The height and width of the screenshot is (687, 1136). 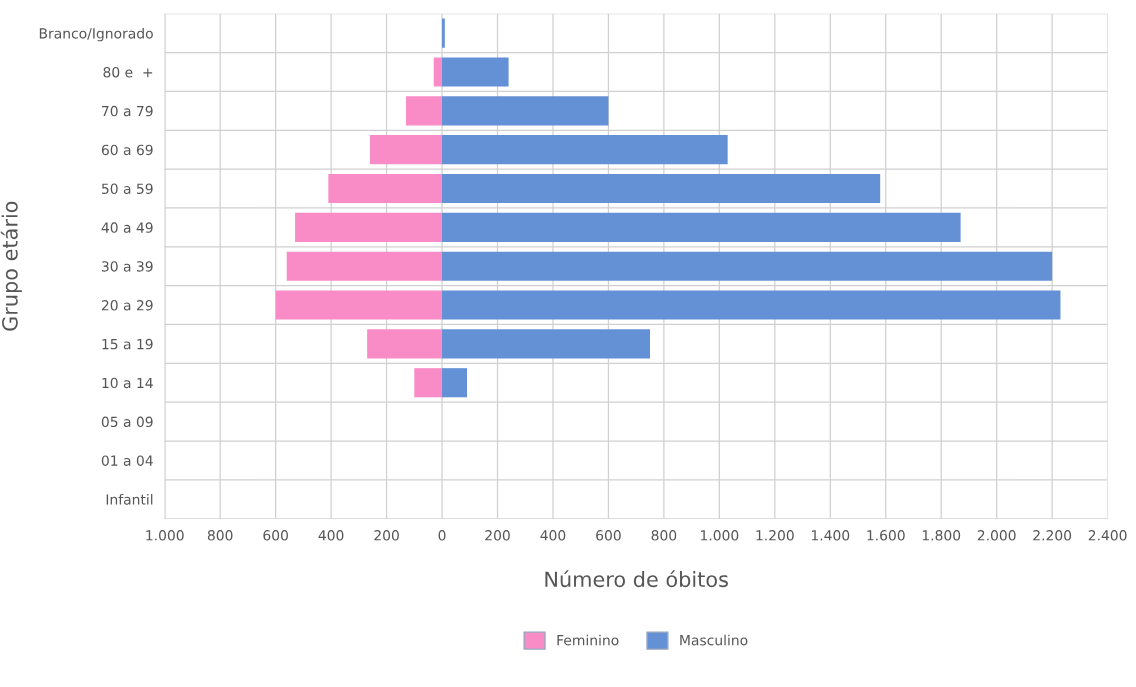 What do you see at coordinates (996, 535) in the screenshot?
I see `x-tick-label: 2.000` at bounding box center [996, 535].